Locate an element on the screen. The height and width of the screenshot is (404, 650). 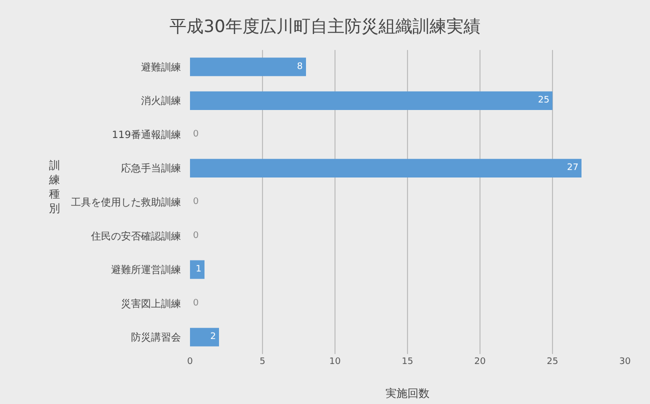
y-tick-label: 避難訓練 is located at coordinates (161, 67).